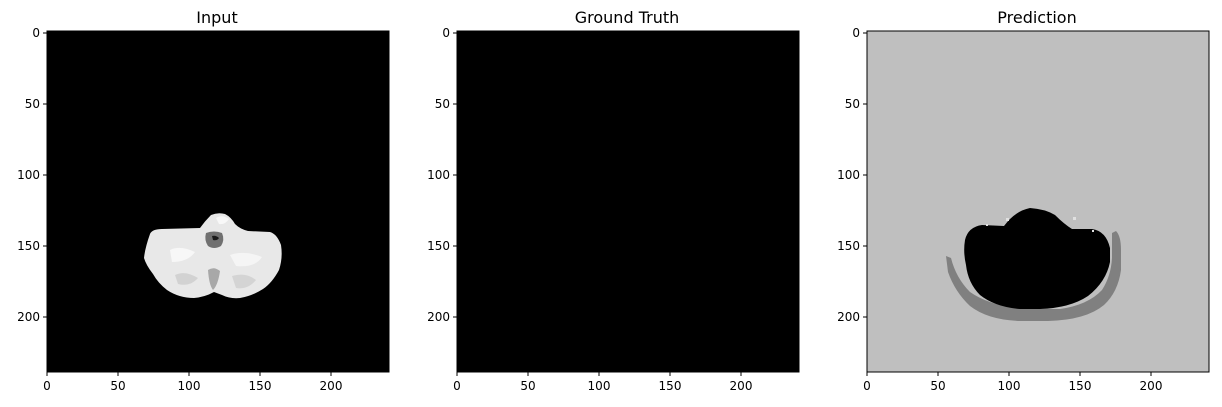  Describe the element at coordinates (627, 17) in the screenshot. I see `panel-title-ground-truth: Ground Truth` at that location.